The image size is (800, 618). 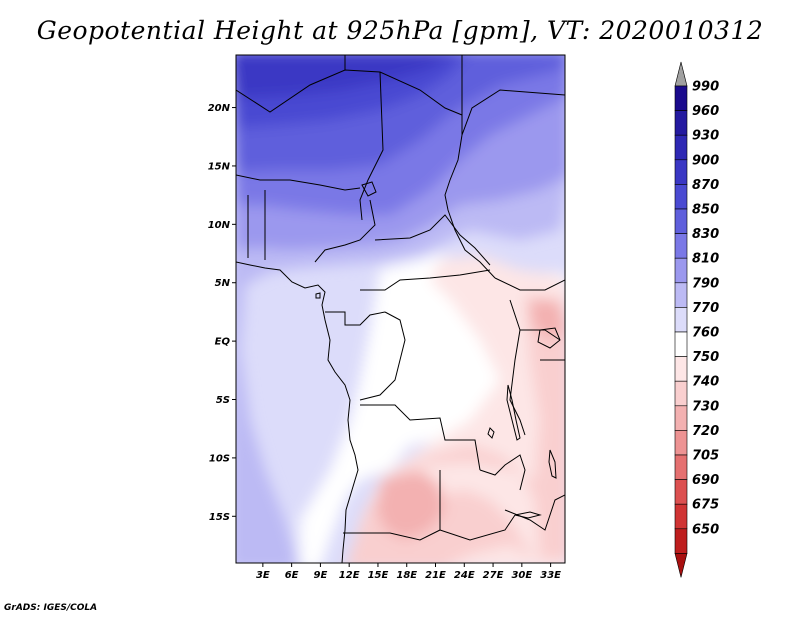 What do you see at coordinates (705, 136) in the screenshot?
I see `colorbar-label: 930` at bounding box center [705, 136].